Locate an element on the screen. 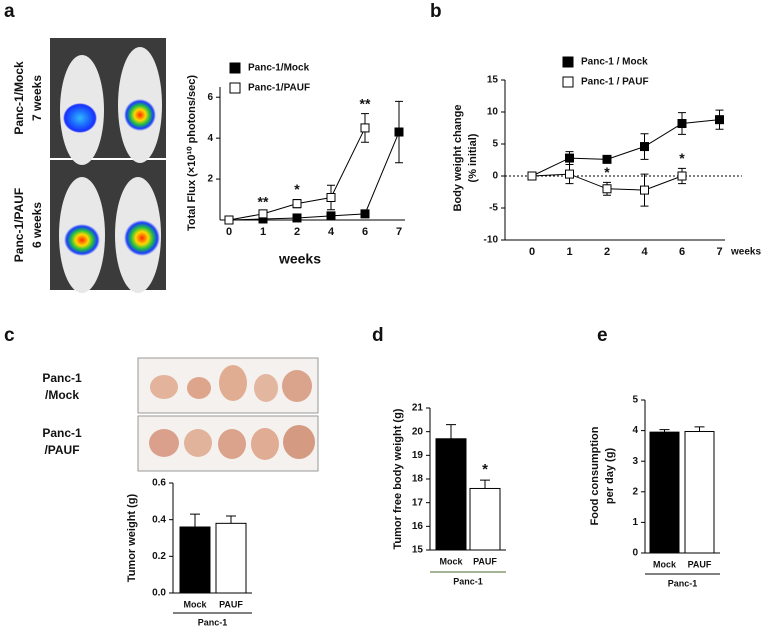 Image resolution: width=769 pixels, height=630 pixels. tumor-photos is located at coordinates (228, 414).